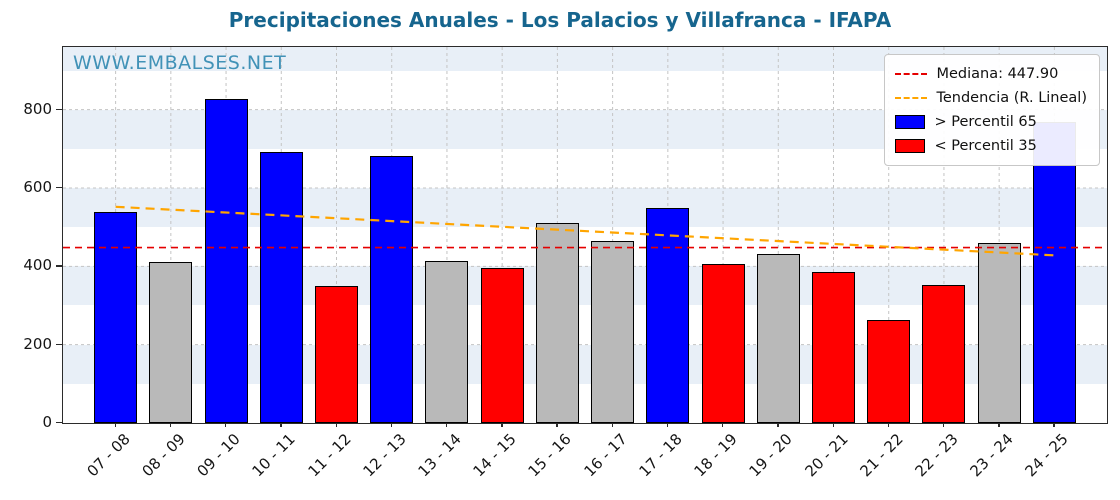 This screenshot has height=500, width=1120. What do you see at coordinates (273, 455) in the screenshot?
I see `x-tick-label: 10 - 11` at bounding box center [273, 455].